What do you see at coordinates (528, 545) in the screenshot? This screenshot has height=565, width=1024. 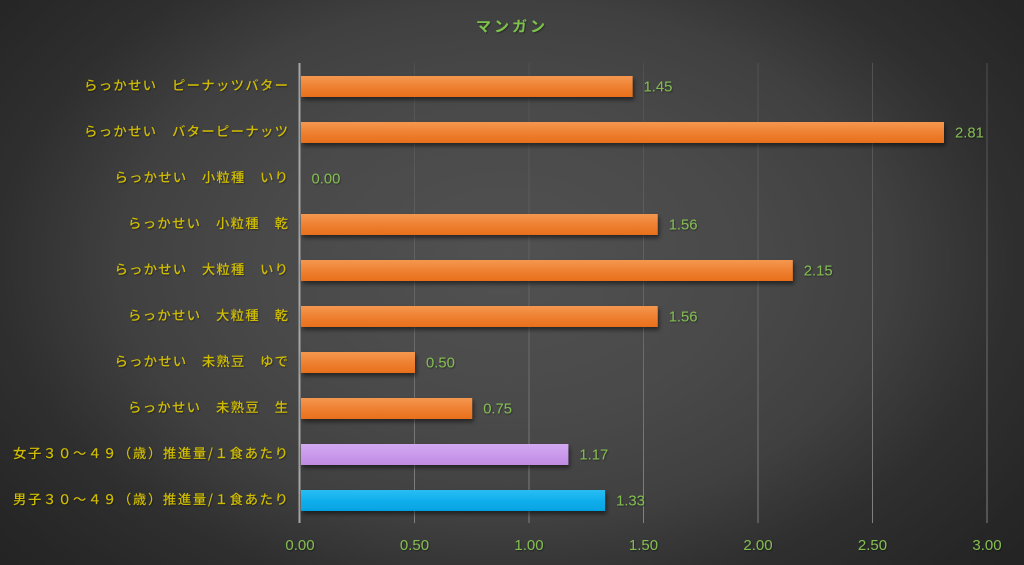 I see `svg-text: 1.00` at bounding box center [528, 545].